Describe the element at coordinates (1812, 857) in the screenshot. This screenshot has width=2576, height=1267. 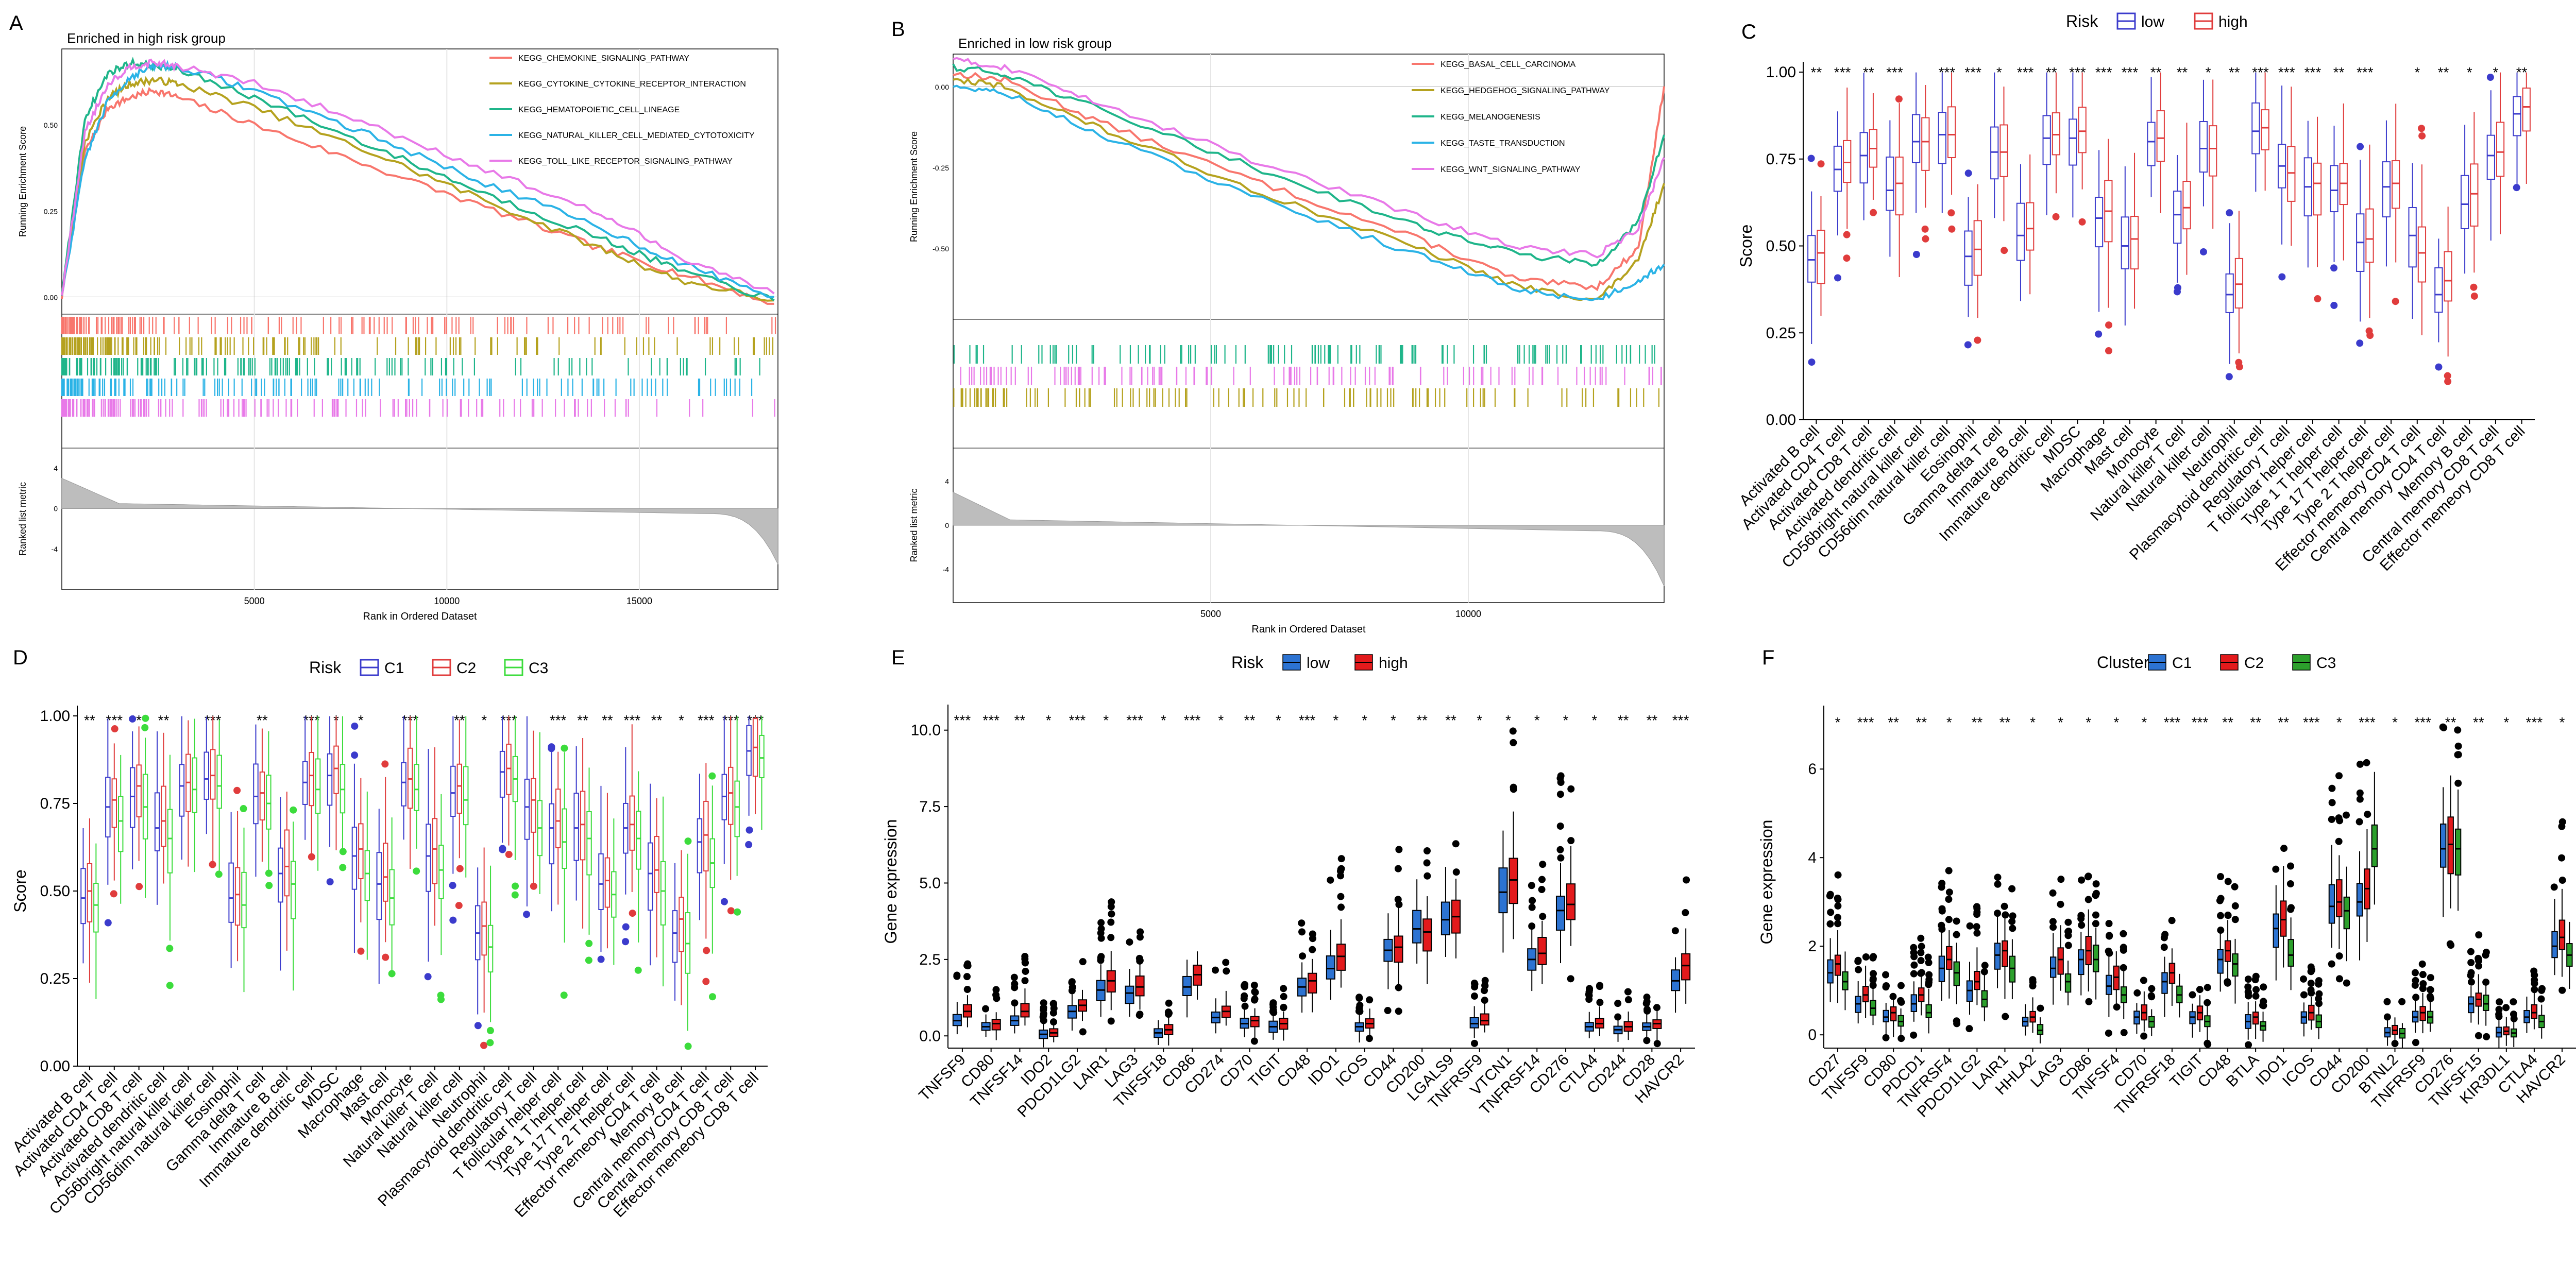
I see `y-tick-label: 4` at that location.